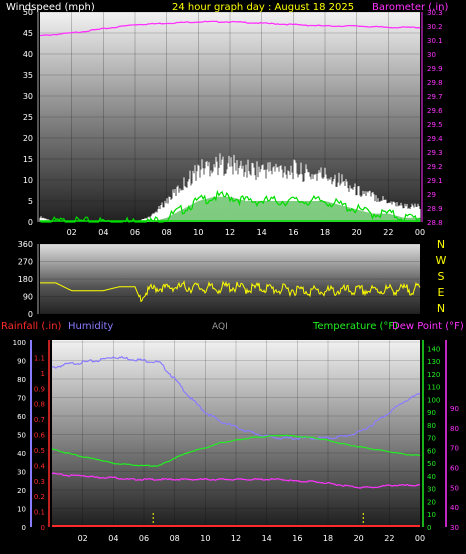 This screenshot has height=554, width=466. I want to click on compass-label: E, so click(441, 292).